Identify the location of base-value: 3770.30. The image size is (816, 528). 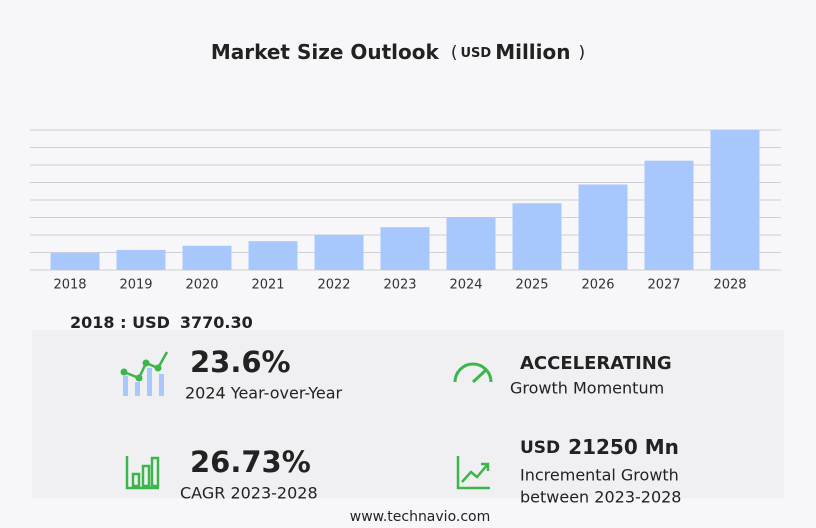
(216, 322).